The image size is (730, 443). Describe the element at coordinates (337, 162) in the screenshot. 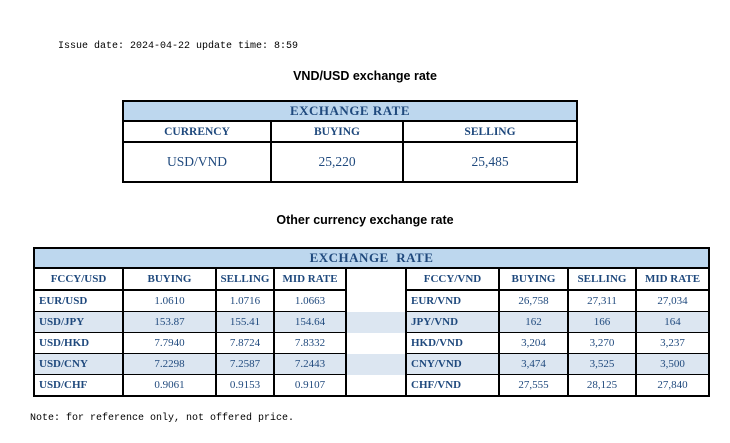

I see `buying-rate-cell: 25,220` at that location.